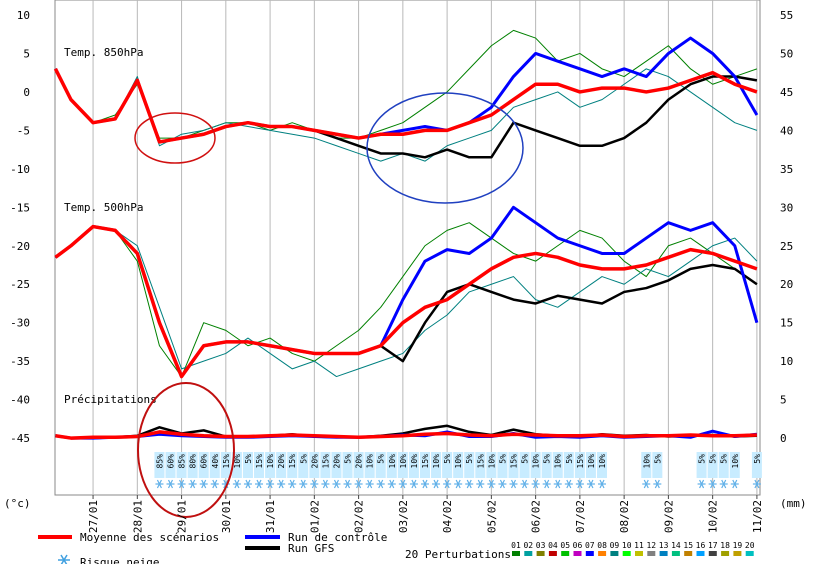 The height and width of the screenshot is (564, 814). What do you see at coordinates (786, 92) in the screenshot?
I see `y2-tick-label: 45` at bounding box center [786, 92].